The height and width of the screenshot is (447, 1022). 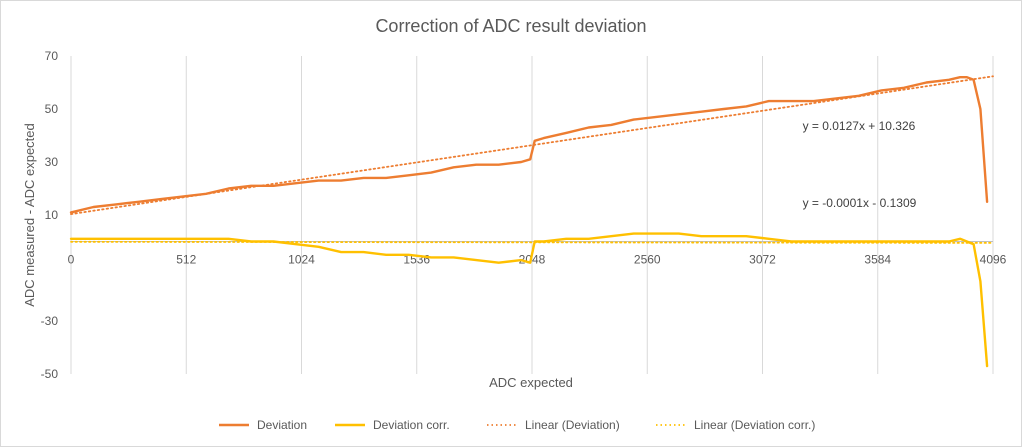 What do you see at coordinates (186, 260) in the screenshot?
I see `x-tick-label: 512` at bounding box center [186, 260].